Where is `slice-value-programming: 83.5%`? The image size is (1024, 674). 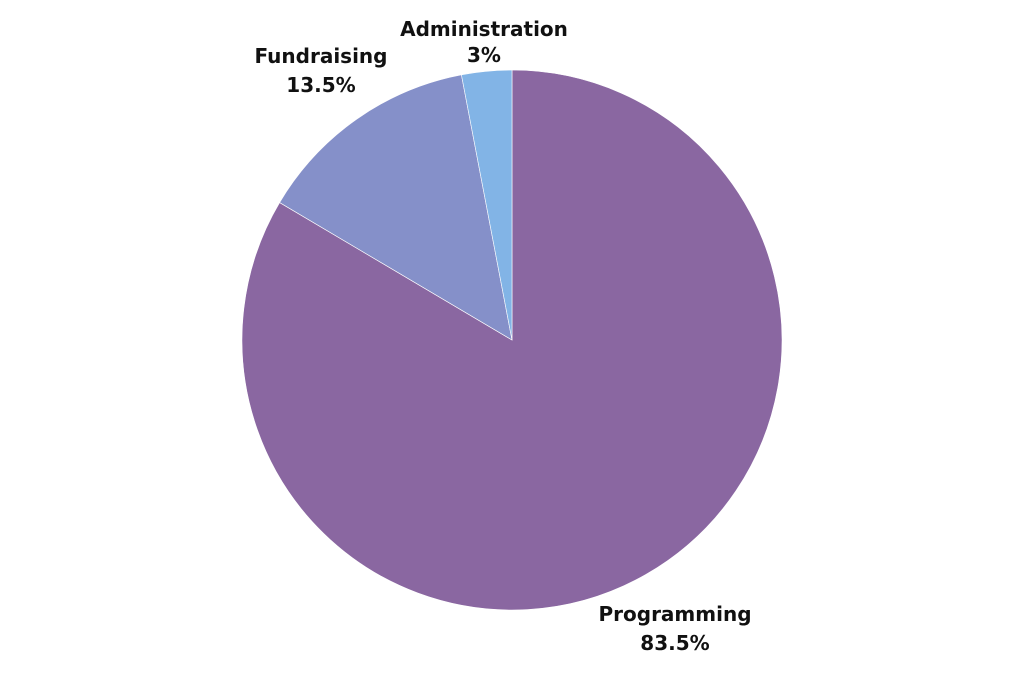
slice-value-programming: 83.5% is located at coordinates (674, 643).